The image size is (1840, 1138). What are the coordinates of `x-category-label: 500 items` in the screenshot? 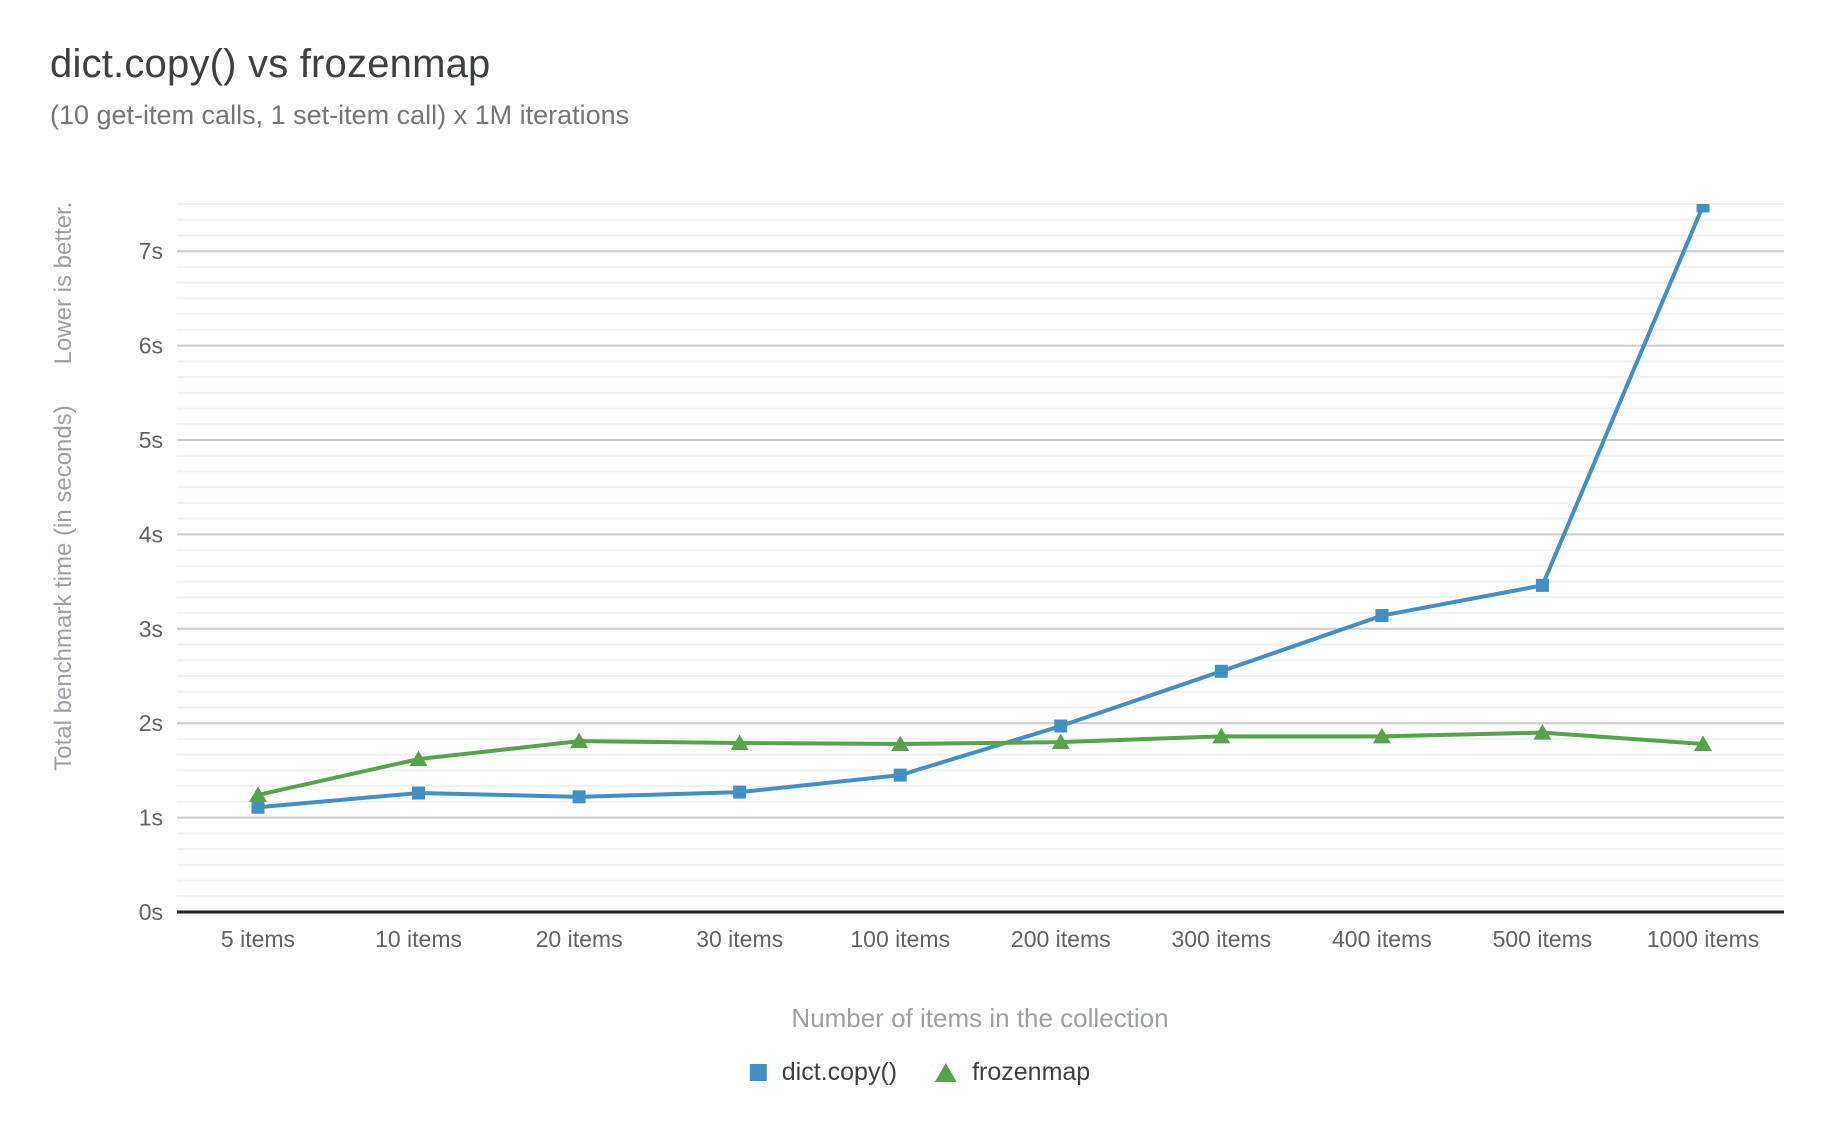 It's located at (1543, 939).